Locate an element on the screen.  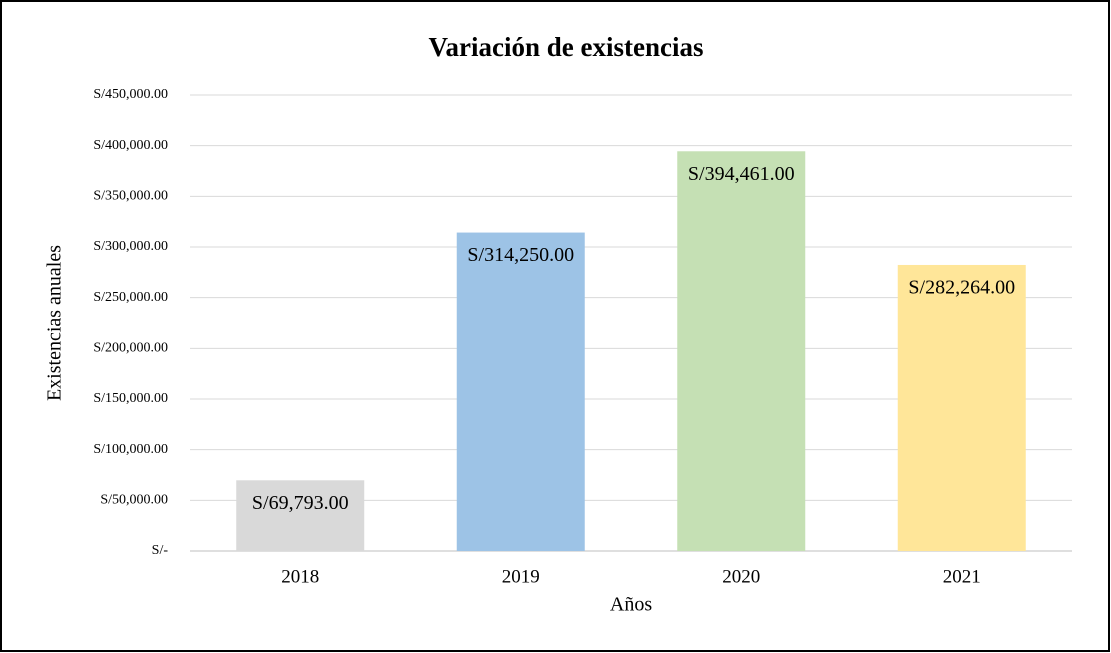
x-tick-label: 2019 is located at coordinates (521, 576).